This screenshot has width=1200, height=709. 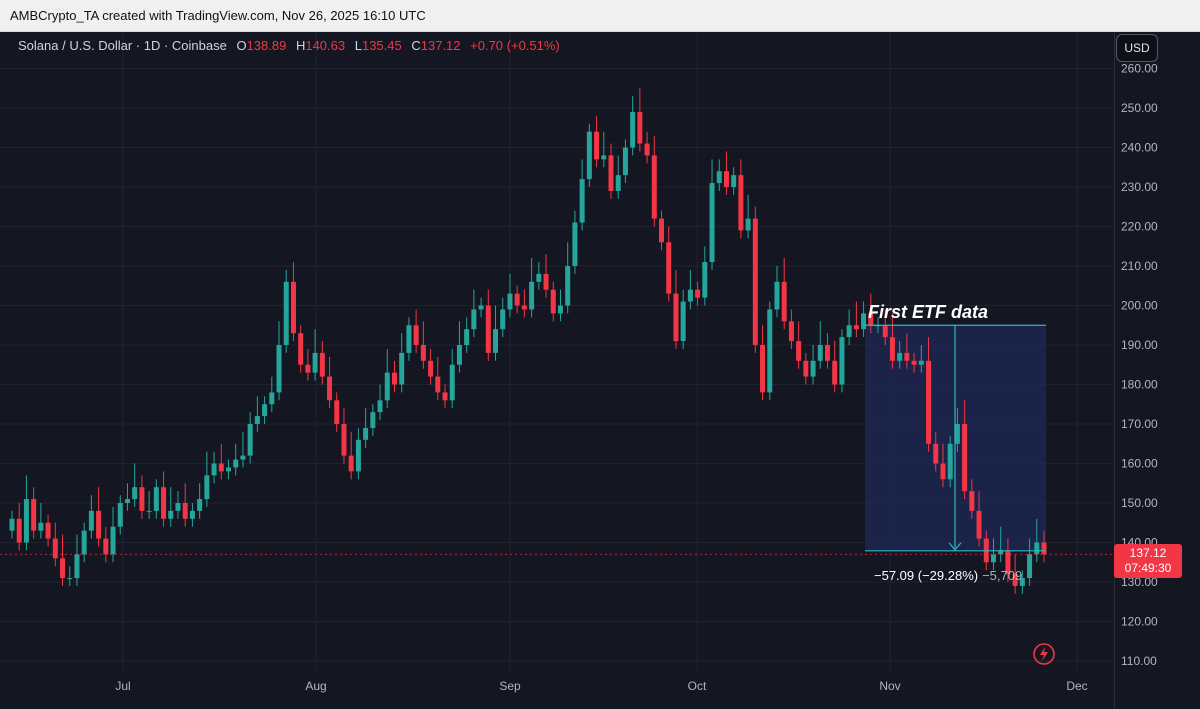 I want to click on price-tick-label: 110.00, so click(x=1139, y=661).